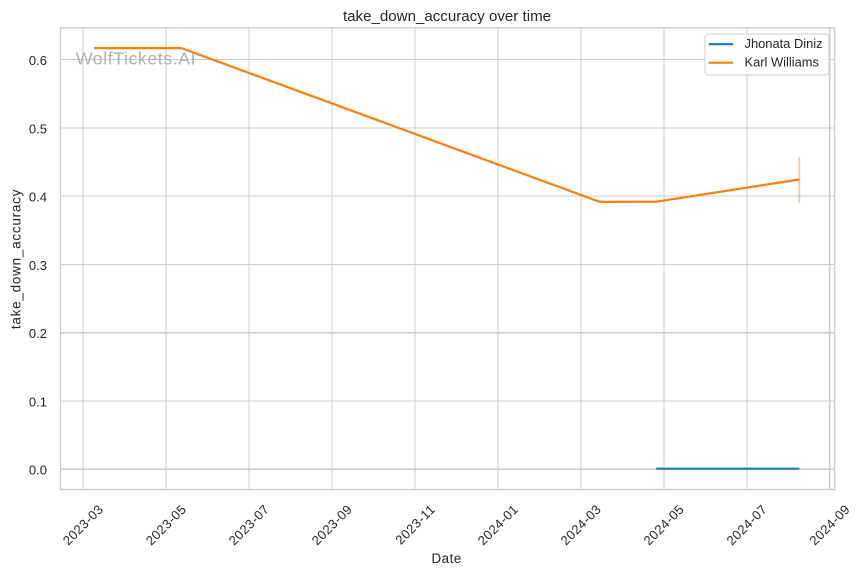 The image size is (863, 580). What do you see at coordinates (38, 401) in the screenshot?
I see `svg-text: 0.1` at bounding box center [38, 401].